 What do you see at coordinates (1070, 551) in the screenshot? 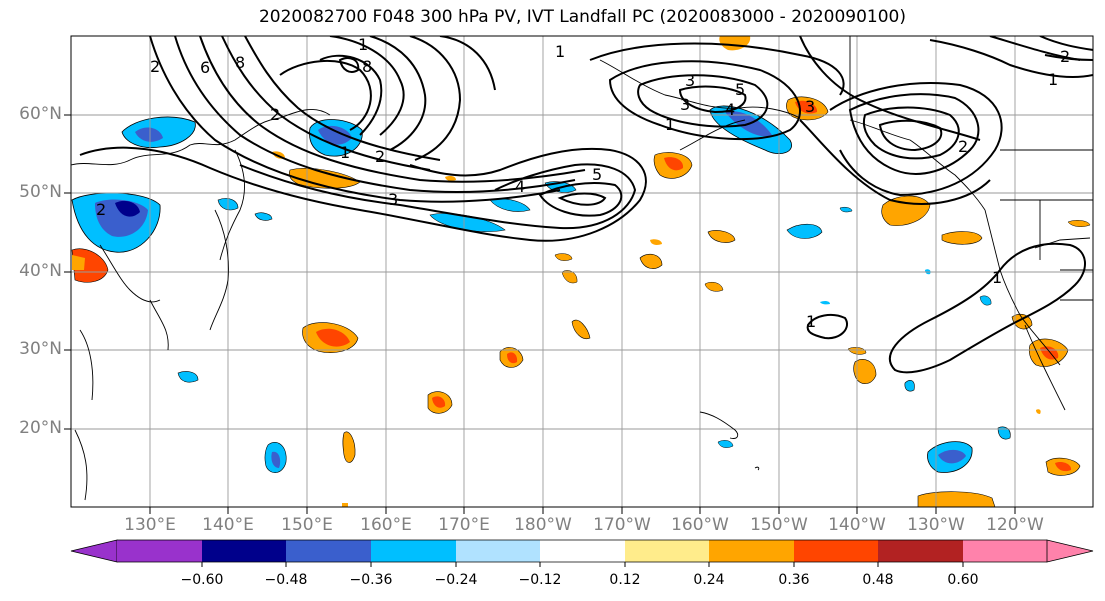
I see `colorbar-extend-max` at bounding box center [1070, 551].